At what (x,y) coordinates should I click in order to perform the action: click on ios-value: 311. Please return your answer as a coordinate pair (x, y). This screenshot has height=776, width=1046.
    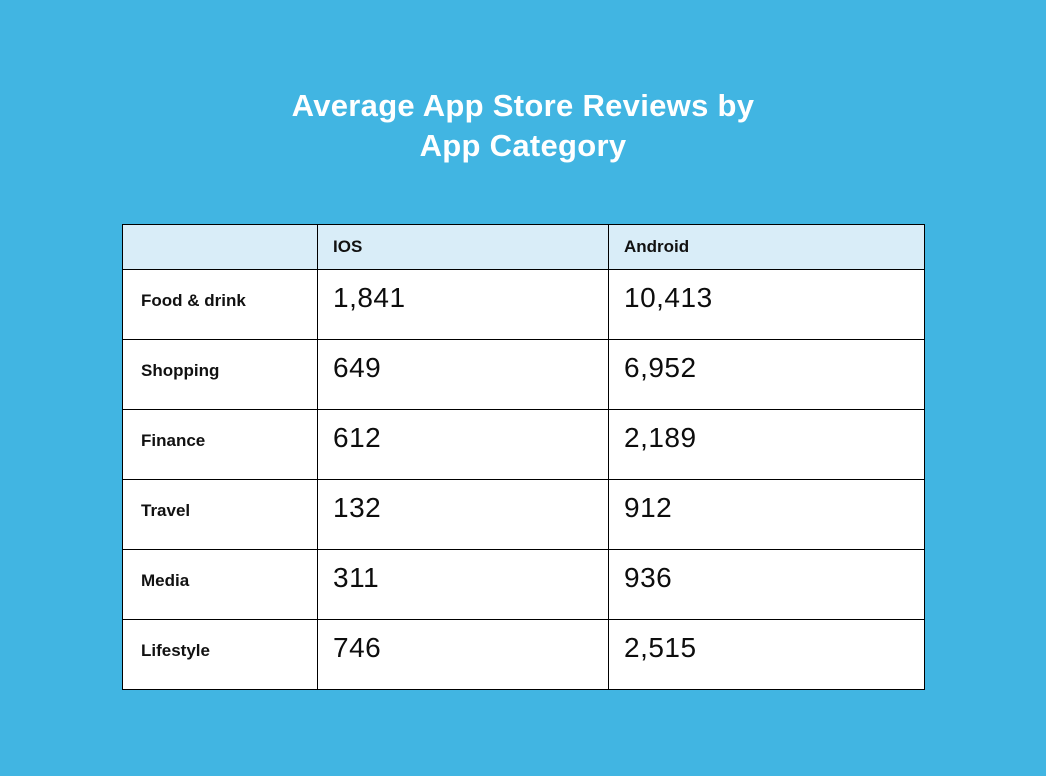
    Looking at the image, I should click on (463, 584).